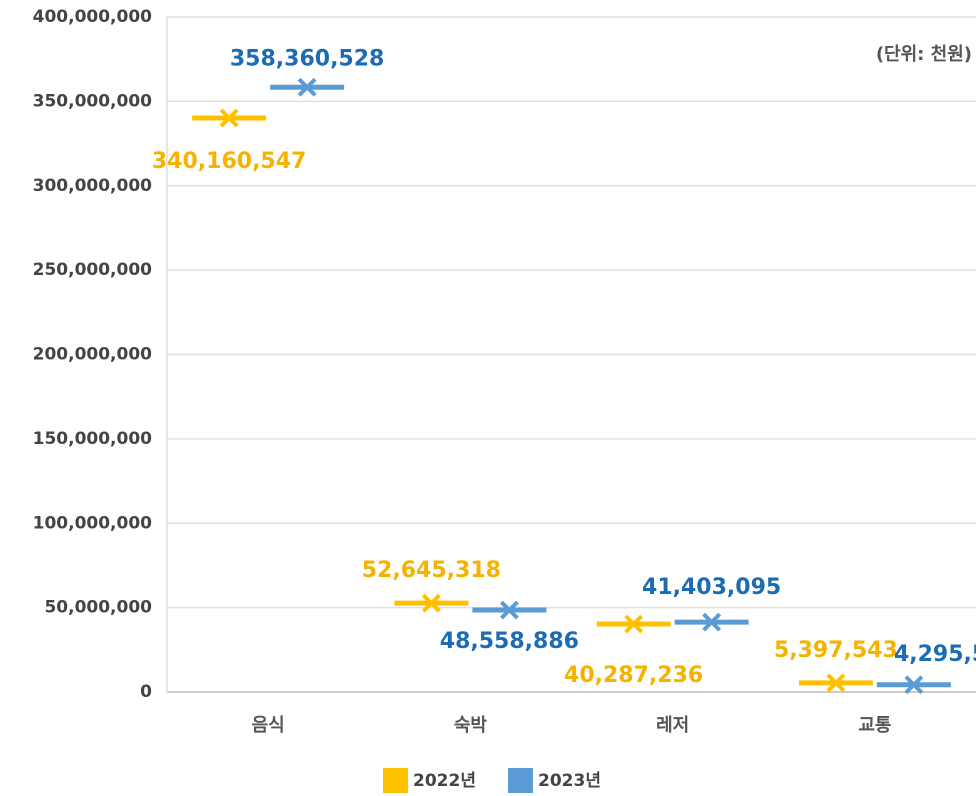  I want to click on y-tick-label: 100,000,000, so click(93, 523).